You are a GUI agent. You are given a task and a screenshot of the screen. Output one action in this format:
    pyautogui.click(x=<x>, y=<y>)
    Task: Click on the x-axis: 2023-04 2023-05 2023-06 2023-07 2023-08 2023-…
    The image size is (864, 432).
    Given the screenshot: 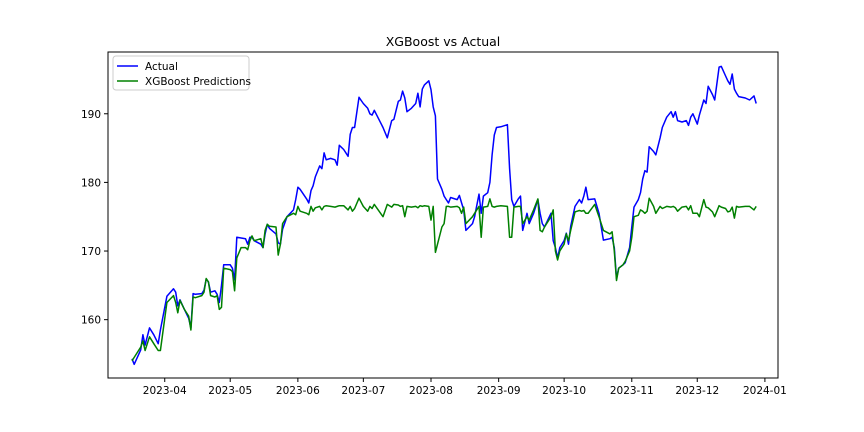 What is the action you would take?
    pyautogui.click(x=465, y=387)
    